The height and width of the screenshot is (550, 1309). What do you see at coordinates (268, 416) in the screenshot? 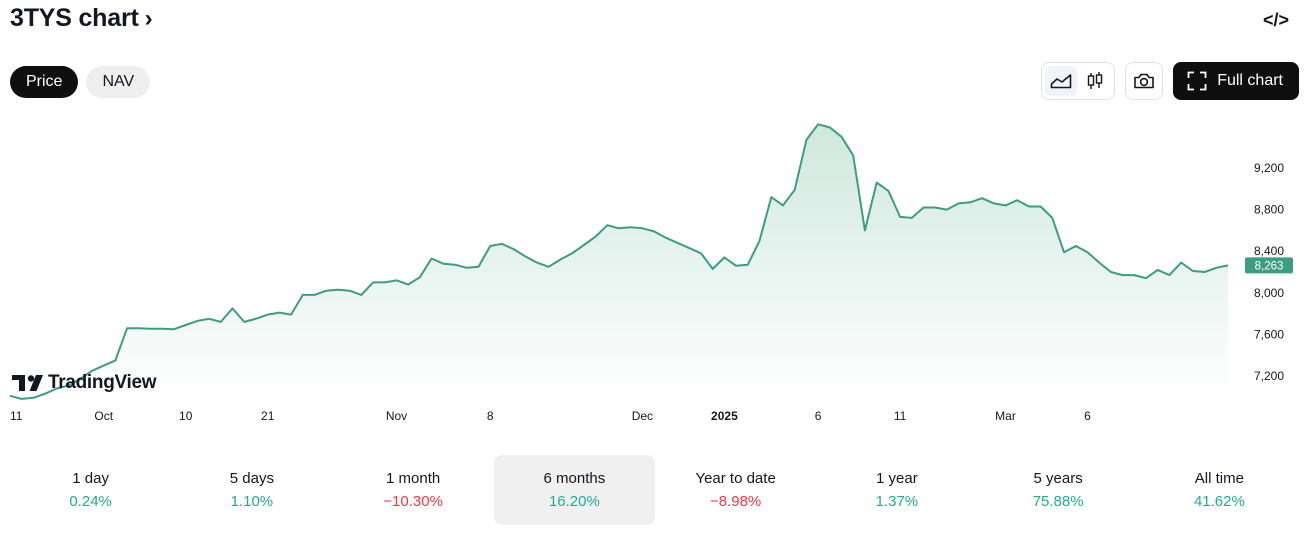
I see `x-tick-label: 21` at bounding box center [268, 416].